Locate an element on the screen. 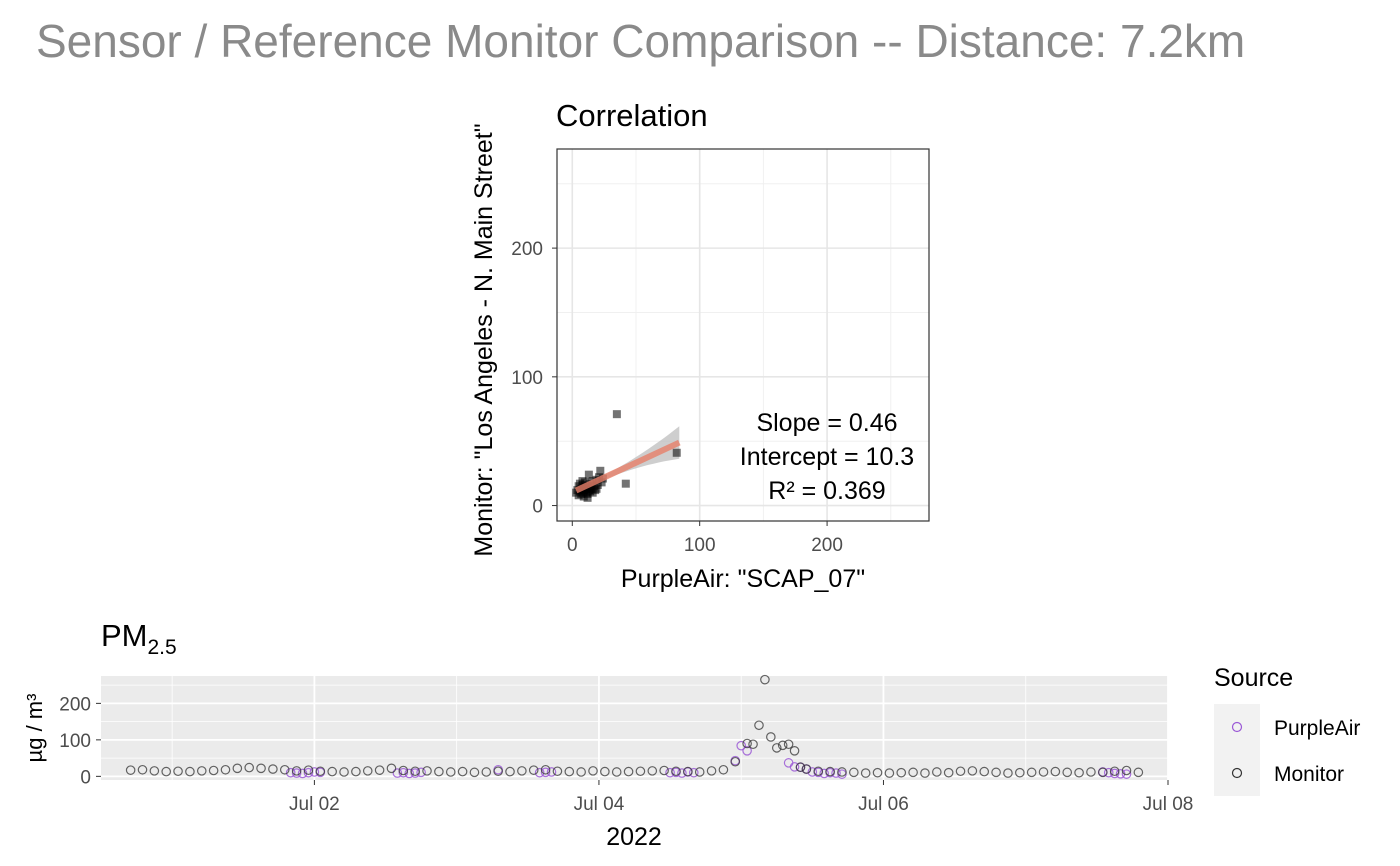 This screenshot has width=1400, height=866. correlation-x-axis-label: PurpleAir: "SCAP_07" is located at coordinates (743, 579).